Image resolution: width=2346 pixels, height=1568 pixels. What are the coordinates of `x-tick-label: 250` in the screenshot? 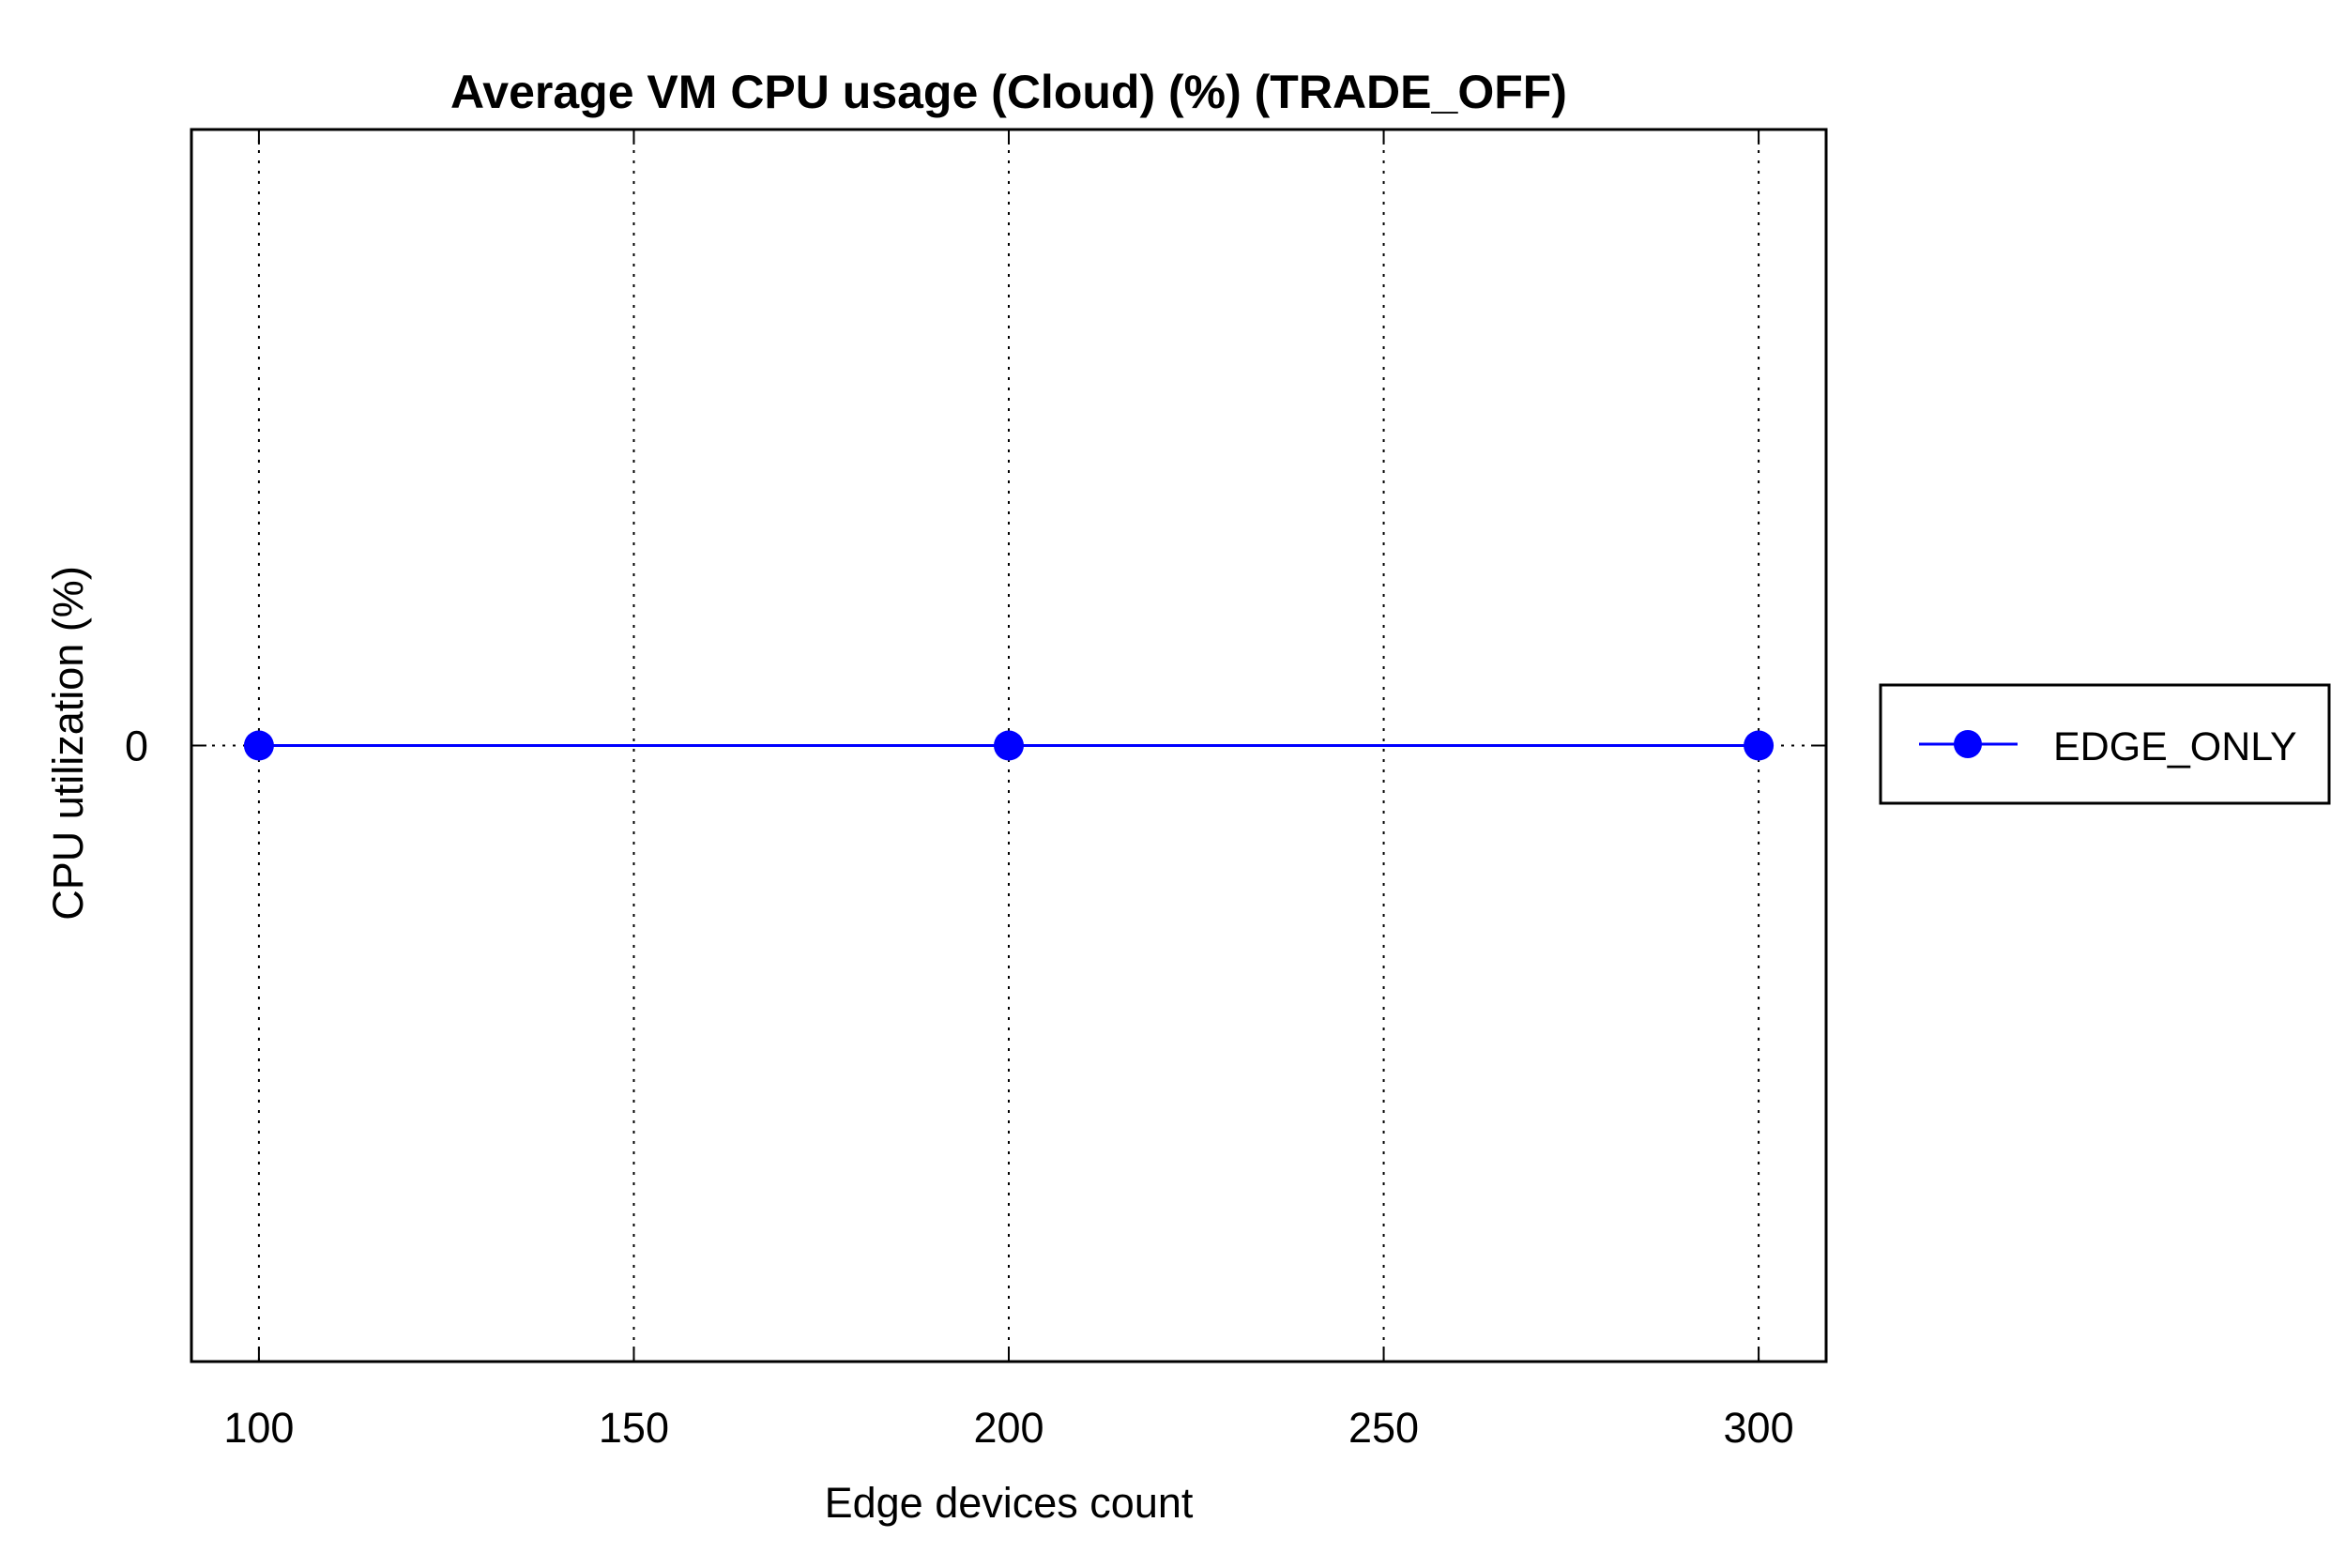 It's located at (1384, 1428).